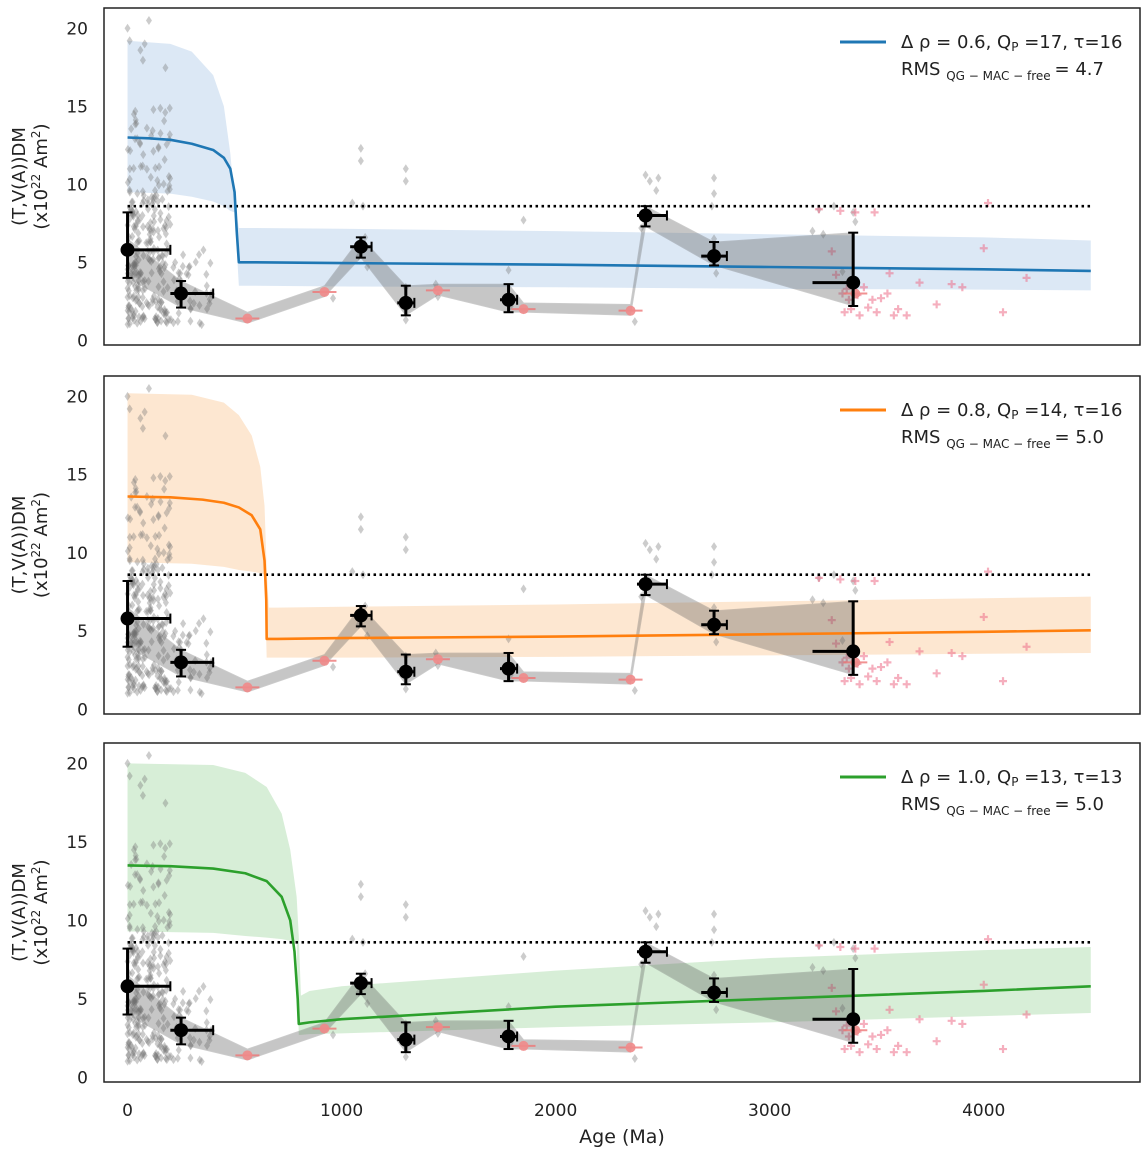  What do you see at coordinates (622, 1137) in the screenshot?
I see `x-axis-label: Age (Ma)` at bounding box center [622, 1137].